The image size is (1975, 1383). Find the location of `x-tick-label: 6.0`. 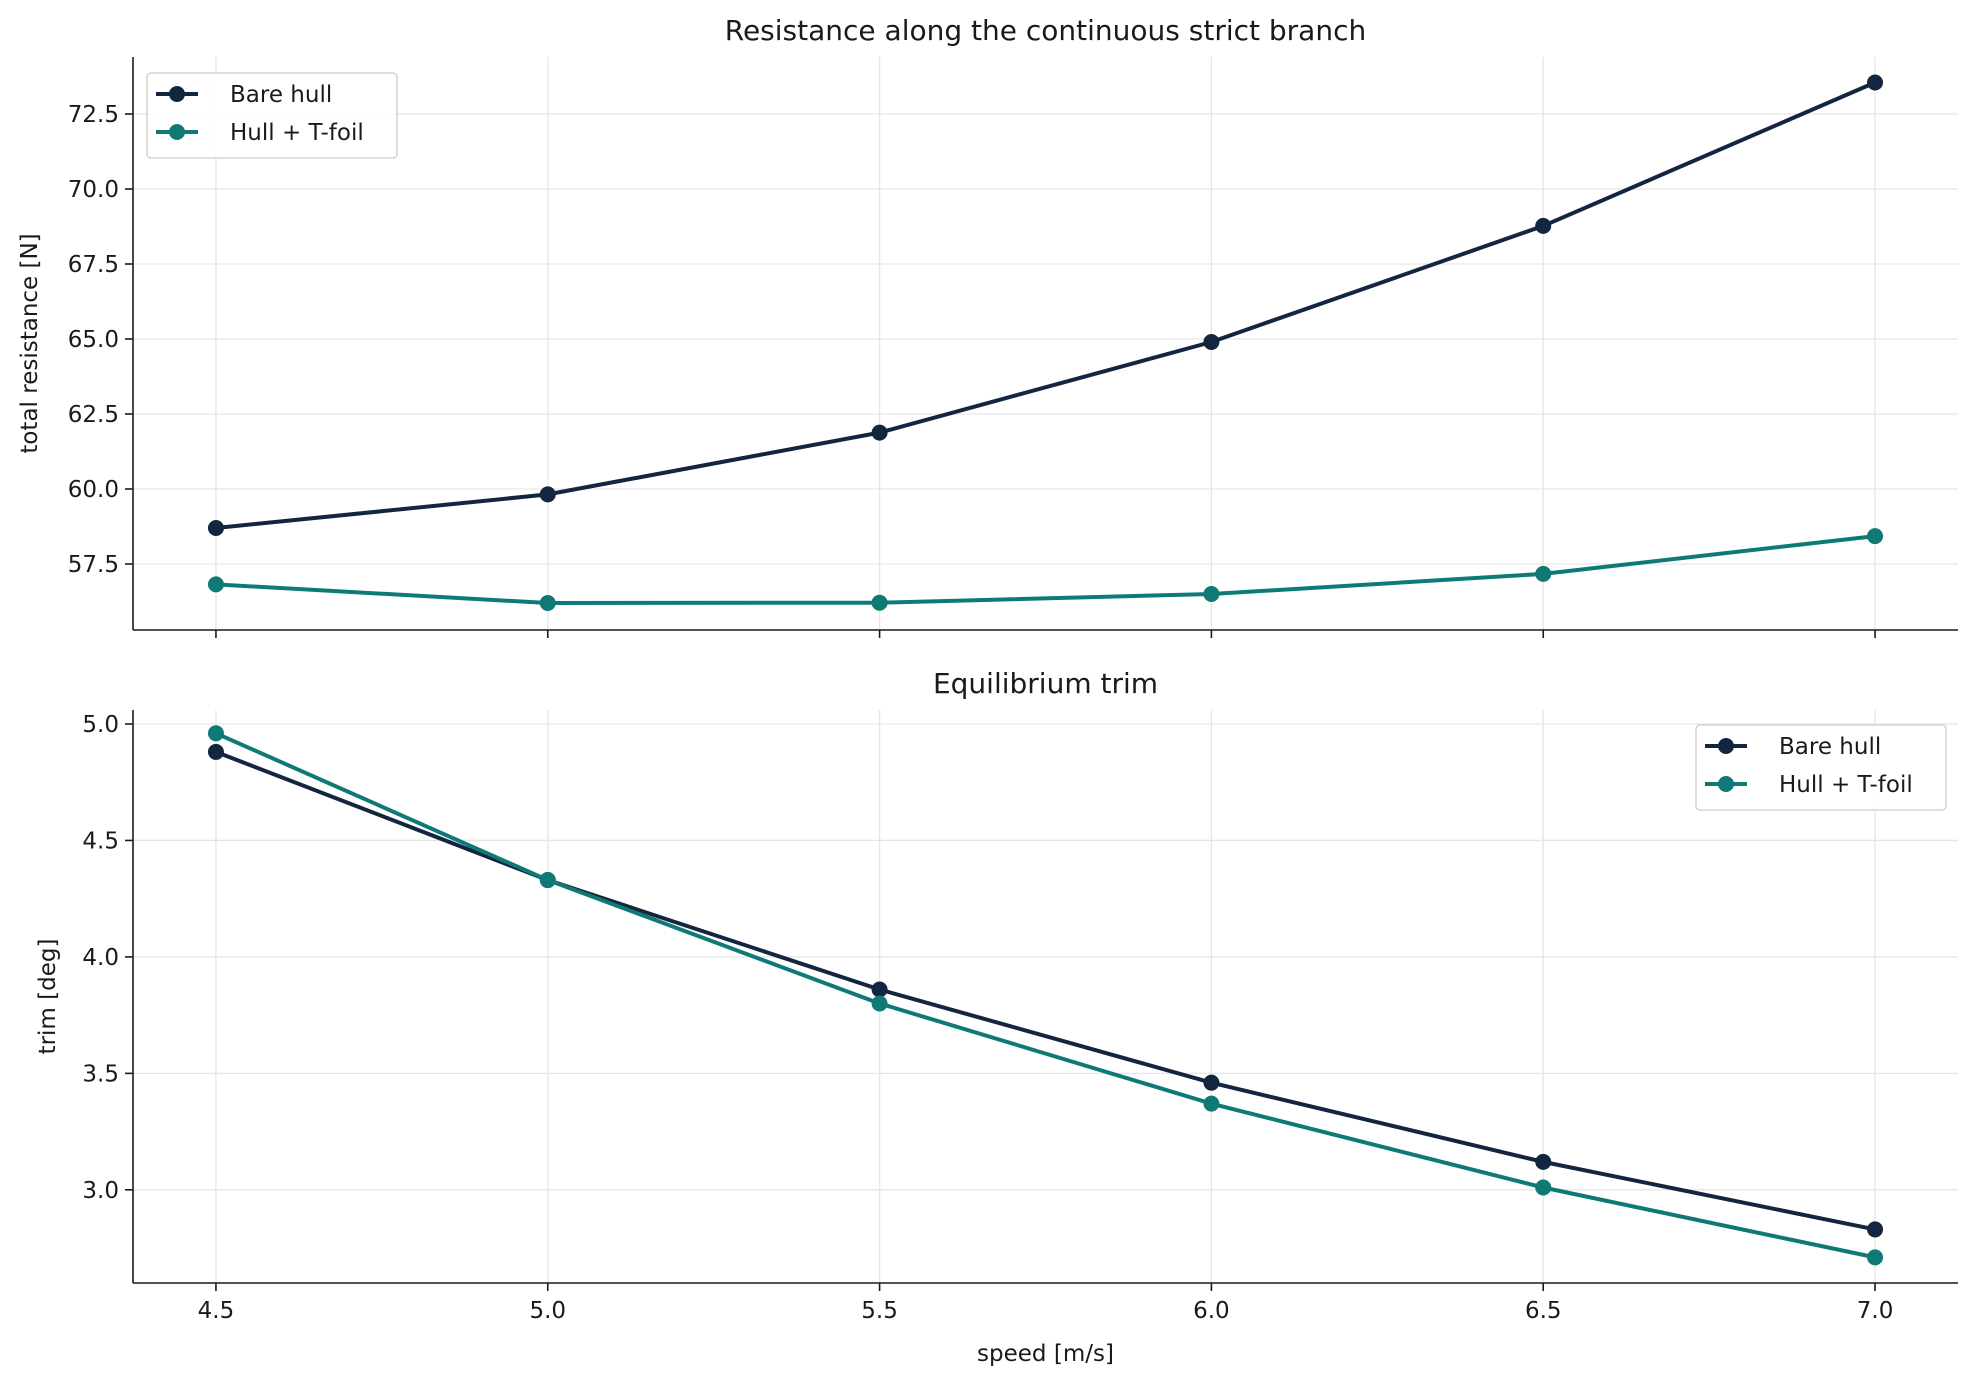

x-tick-label: 6.0 is located at coordinates (1211, 1311).